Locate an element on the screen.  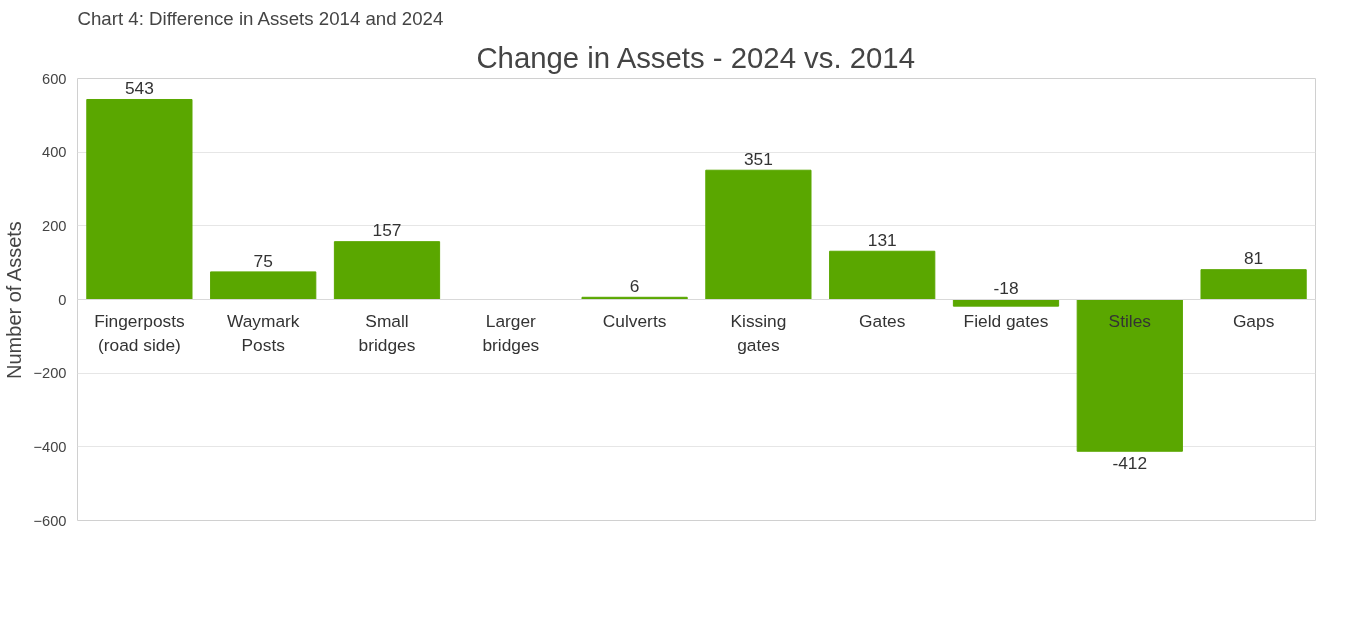
data-label: 351 is located at coordinates (758, 158).